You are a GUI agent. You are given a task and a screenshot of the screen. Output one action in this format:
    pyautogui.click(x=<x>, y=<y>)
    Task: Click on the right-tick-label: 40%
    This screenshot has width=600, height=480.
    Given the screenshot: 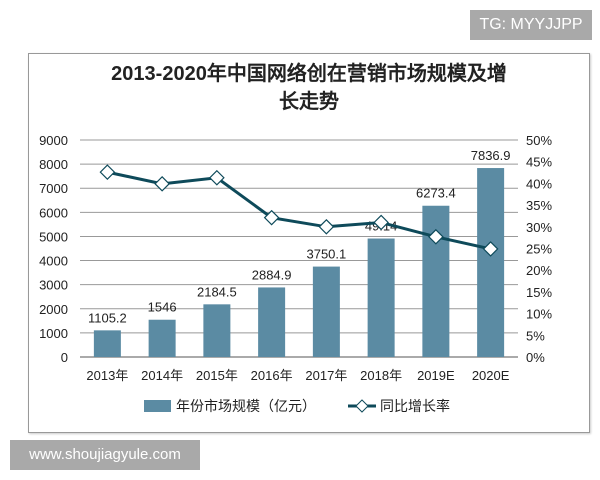 What is the action you would take?
    pyautogui.click(x=539, y=183)
    